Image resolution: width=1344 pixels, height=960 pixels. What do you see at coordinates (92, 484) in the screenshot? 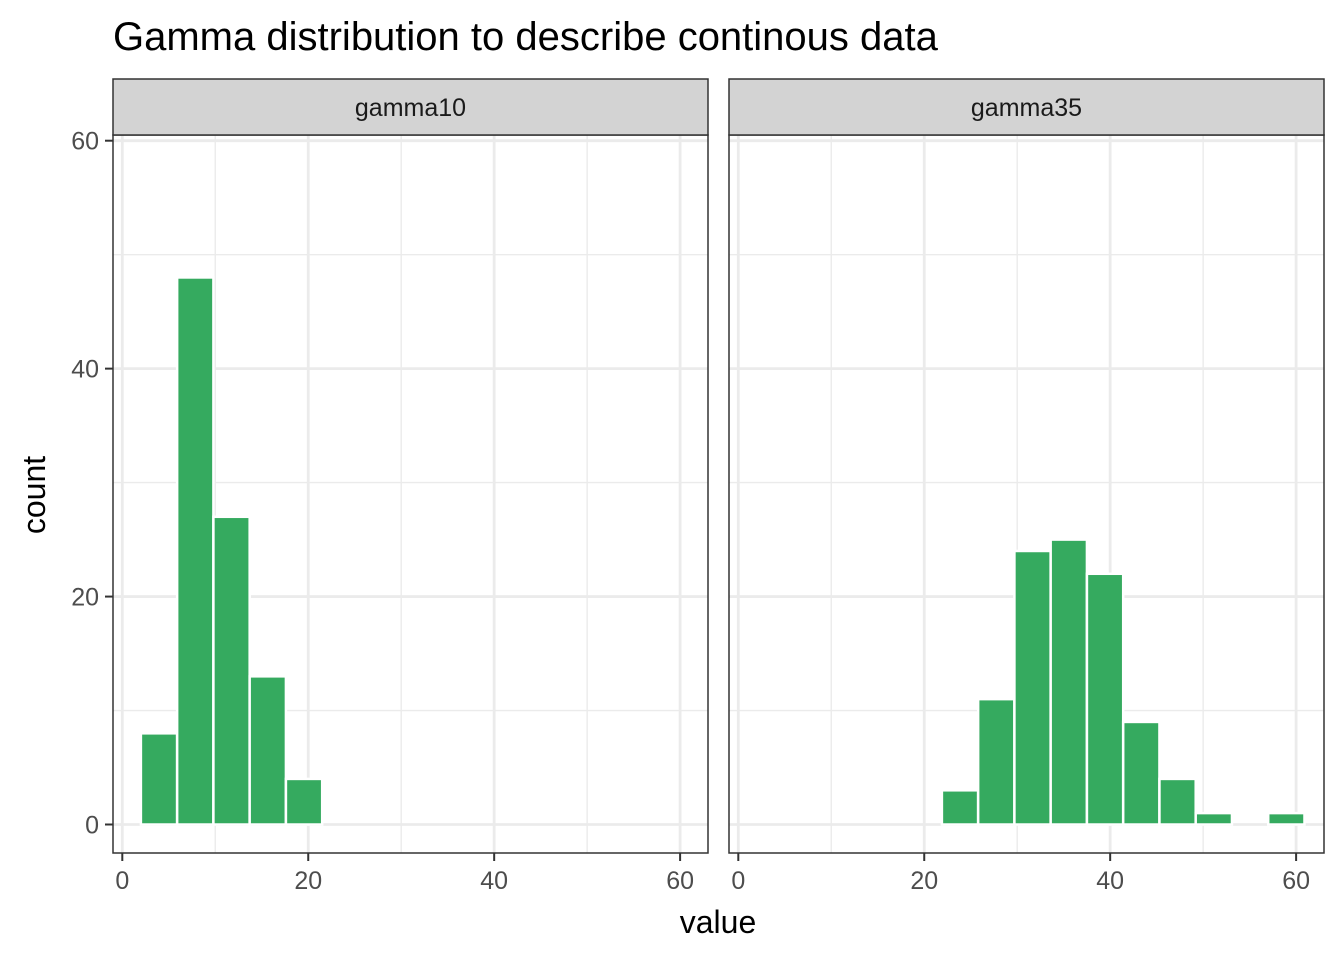
I see `y-axis: 0 20 40 60` at bounding box center [92, 484].